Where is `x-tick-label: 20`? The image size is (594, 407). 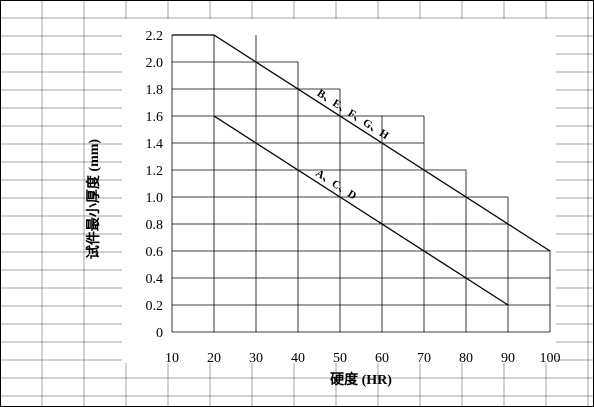
x-tick-label: 20 is located at coordinates (214, 358).